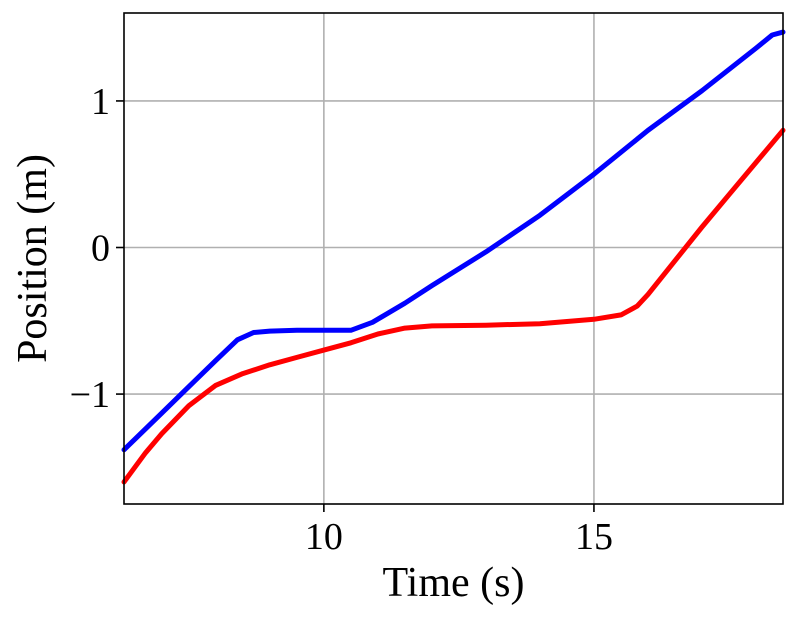 The width and height of the screenshot is (797, 622). What do you see at coordinates (90, 395) in the screenshot?
I see `y-tick-label: −1` at bounding box center [90, 395].